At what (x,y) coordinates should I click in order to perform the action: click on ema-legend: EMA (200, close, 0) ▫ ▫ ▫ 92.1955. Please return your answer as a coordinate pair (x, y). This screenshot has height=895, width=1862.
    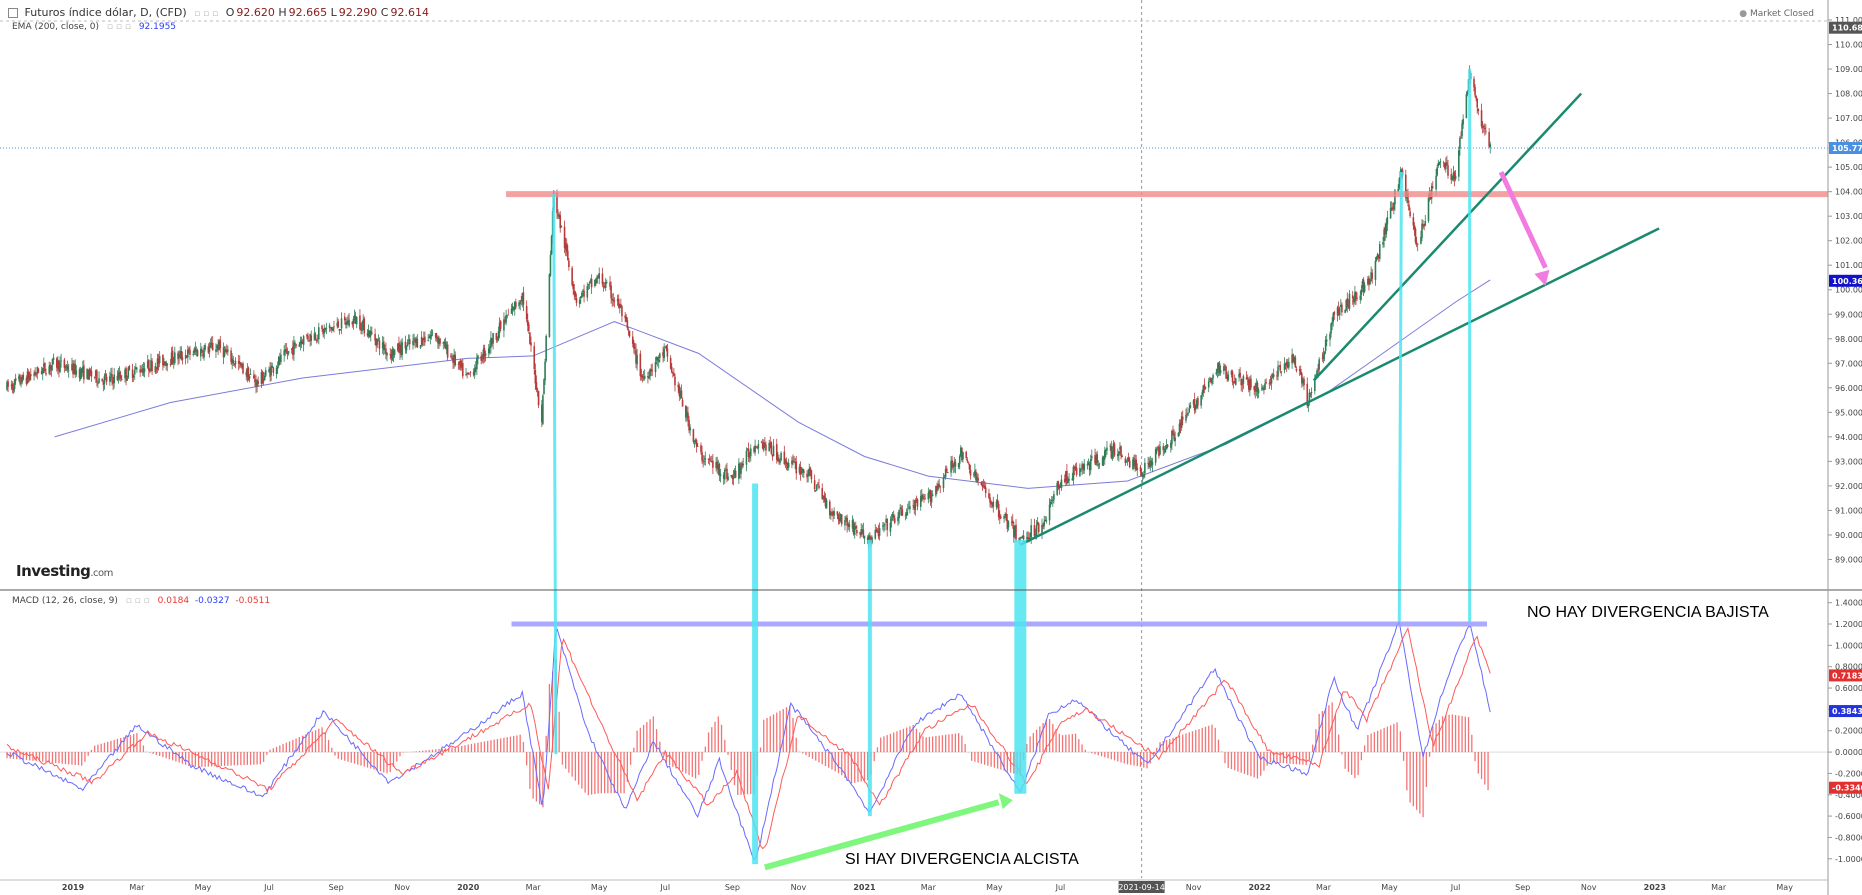
    Looking at the image, I should click on (94, 27).